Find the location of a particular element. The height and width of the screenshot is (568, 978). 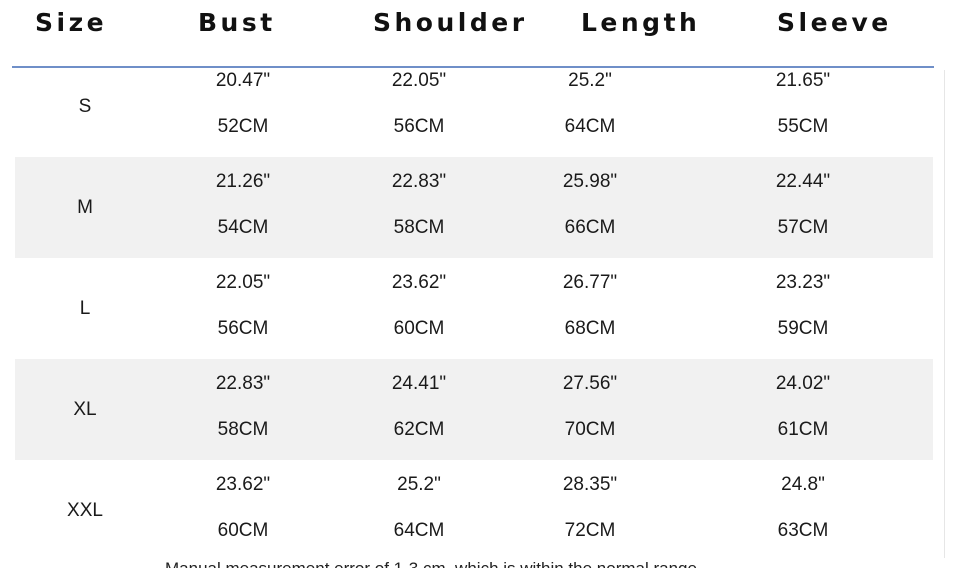

size-label: S is located at coordinates (85, 106).